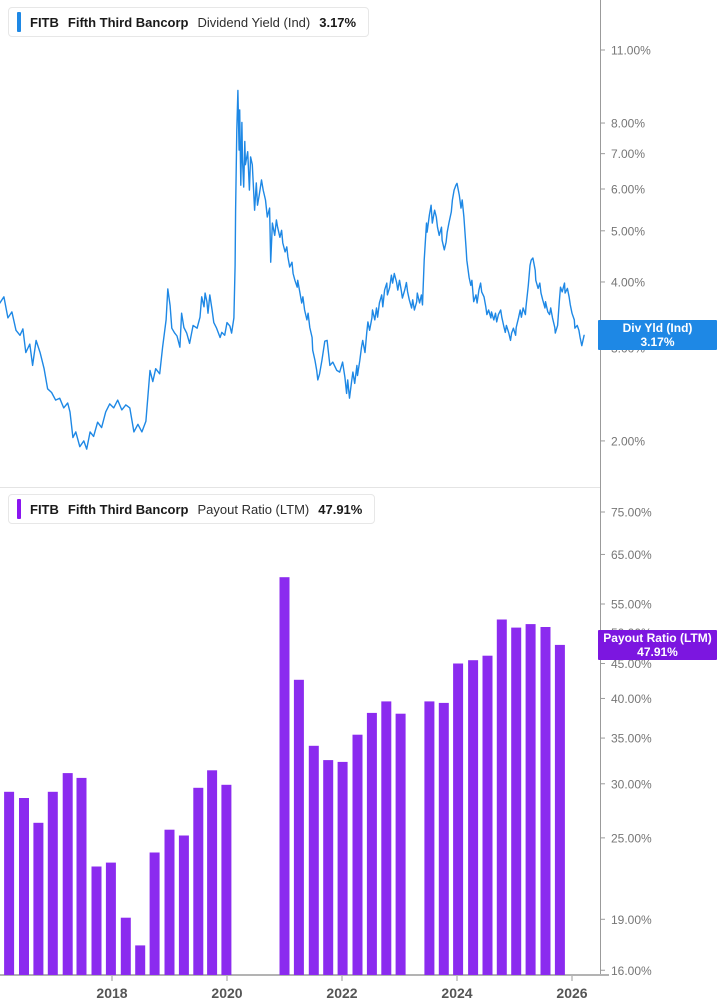  I want to click on y-tick-label: 45.00%, so click(631, 664).